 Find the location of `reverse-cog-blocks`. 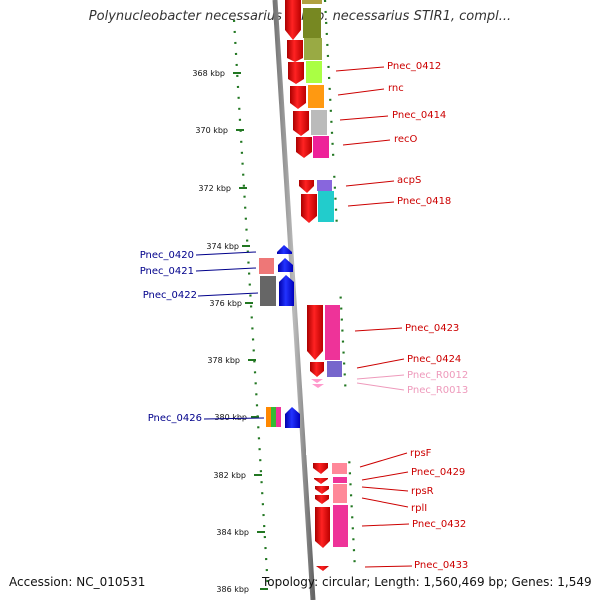

reverse-cog-blocks is located at coordinates (325, 273).